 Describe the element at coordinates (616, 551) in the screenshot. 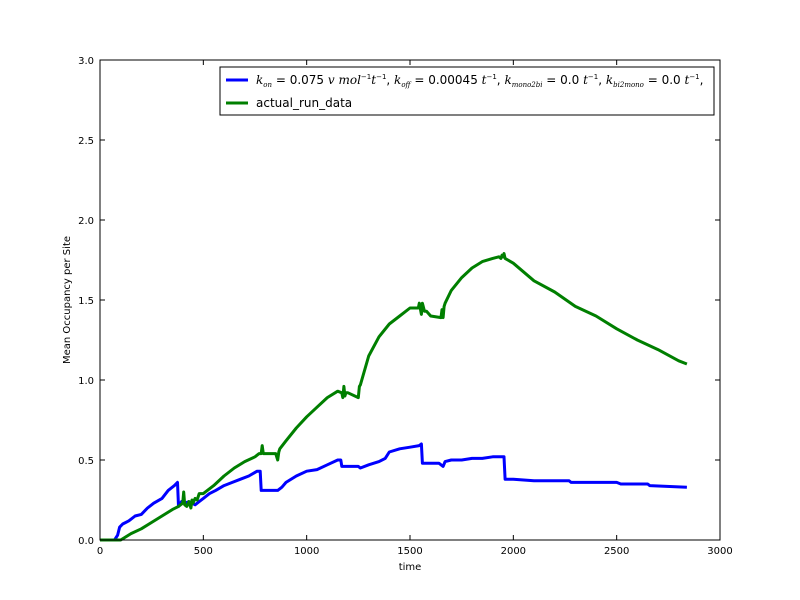

I see `x-tick-label: 2500` at that location.